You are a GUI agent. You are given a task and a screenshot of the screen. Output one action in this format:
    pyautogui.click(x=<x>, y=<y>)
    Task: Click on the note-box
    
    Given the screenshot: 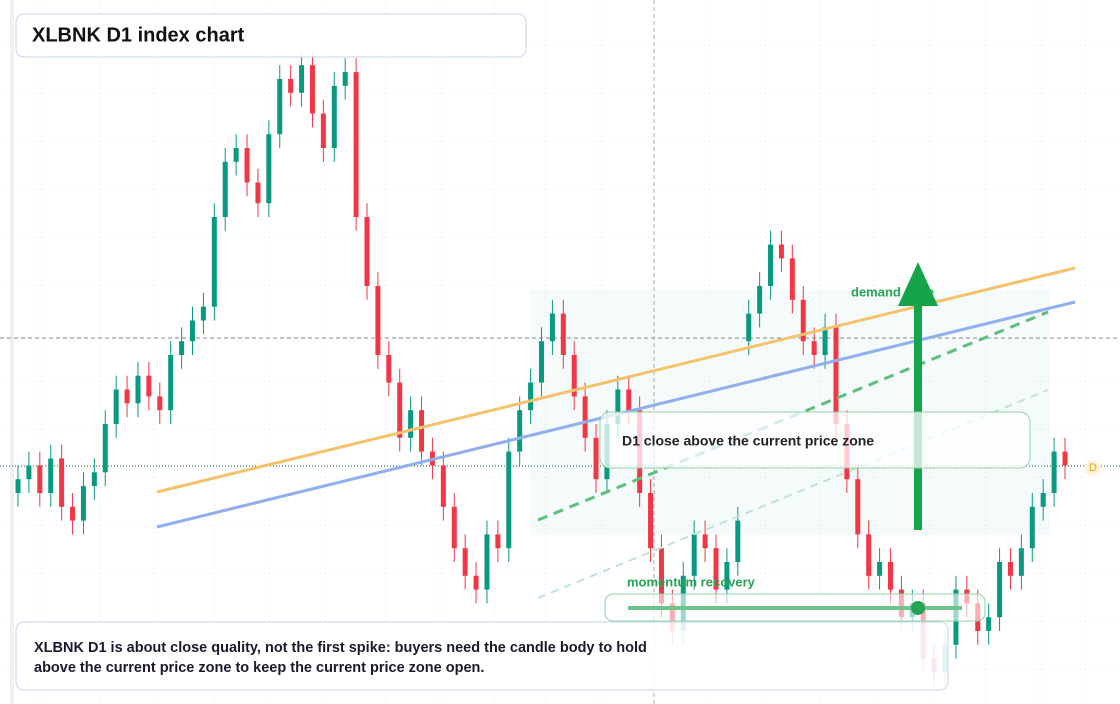 What is the action you would take?
    pyautogui.click(x=482, y=656)
    